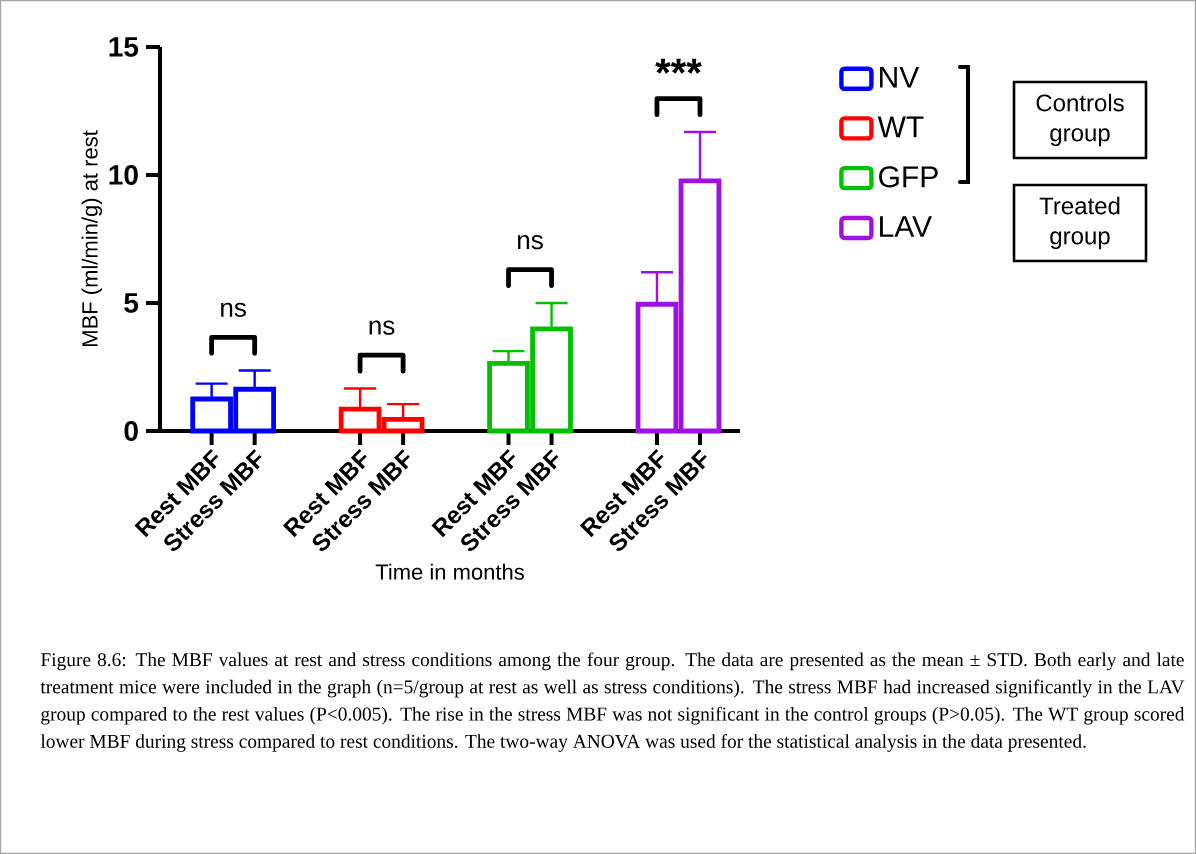 Image resolution: width=1196 pixels, height=854 pixels. I want to click on y-axis-title: MBF (ml/min/g) at rest, so click(92, 238).